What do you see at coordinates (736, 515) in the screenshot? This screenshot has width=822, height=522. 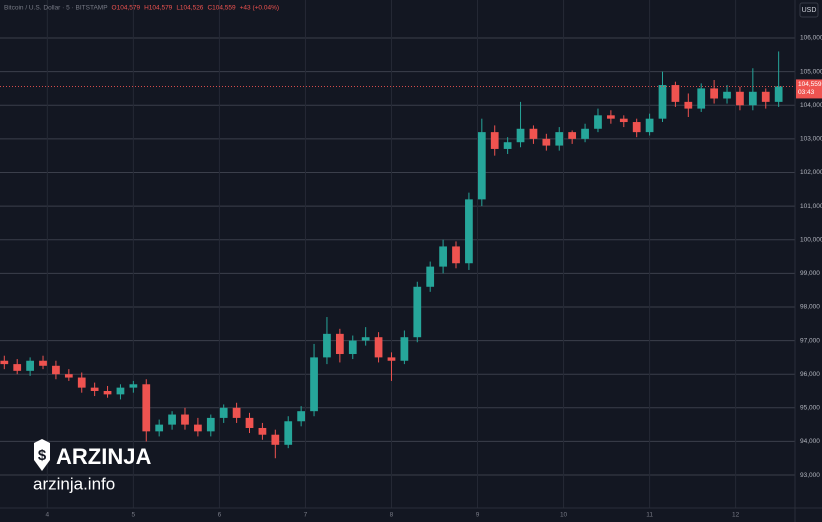 I see `x-tick-label: 12` at bounding box center [736, 515].